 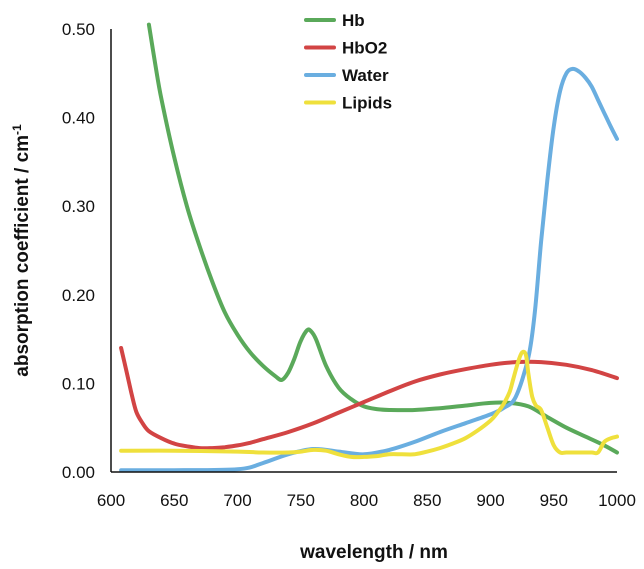 What do you see at coordinates (17, 129) in the screenshot?
I see `y-axis-title-superscript: -1` at bounding box center [17, 129].